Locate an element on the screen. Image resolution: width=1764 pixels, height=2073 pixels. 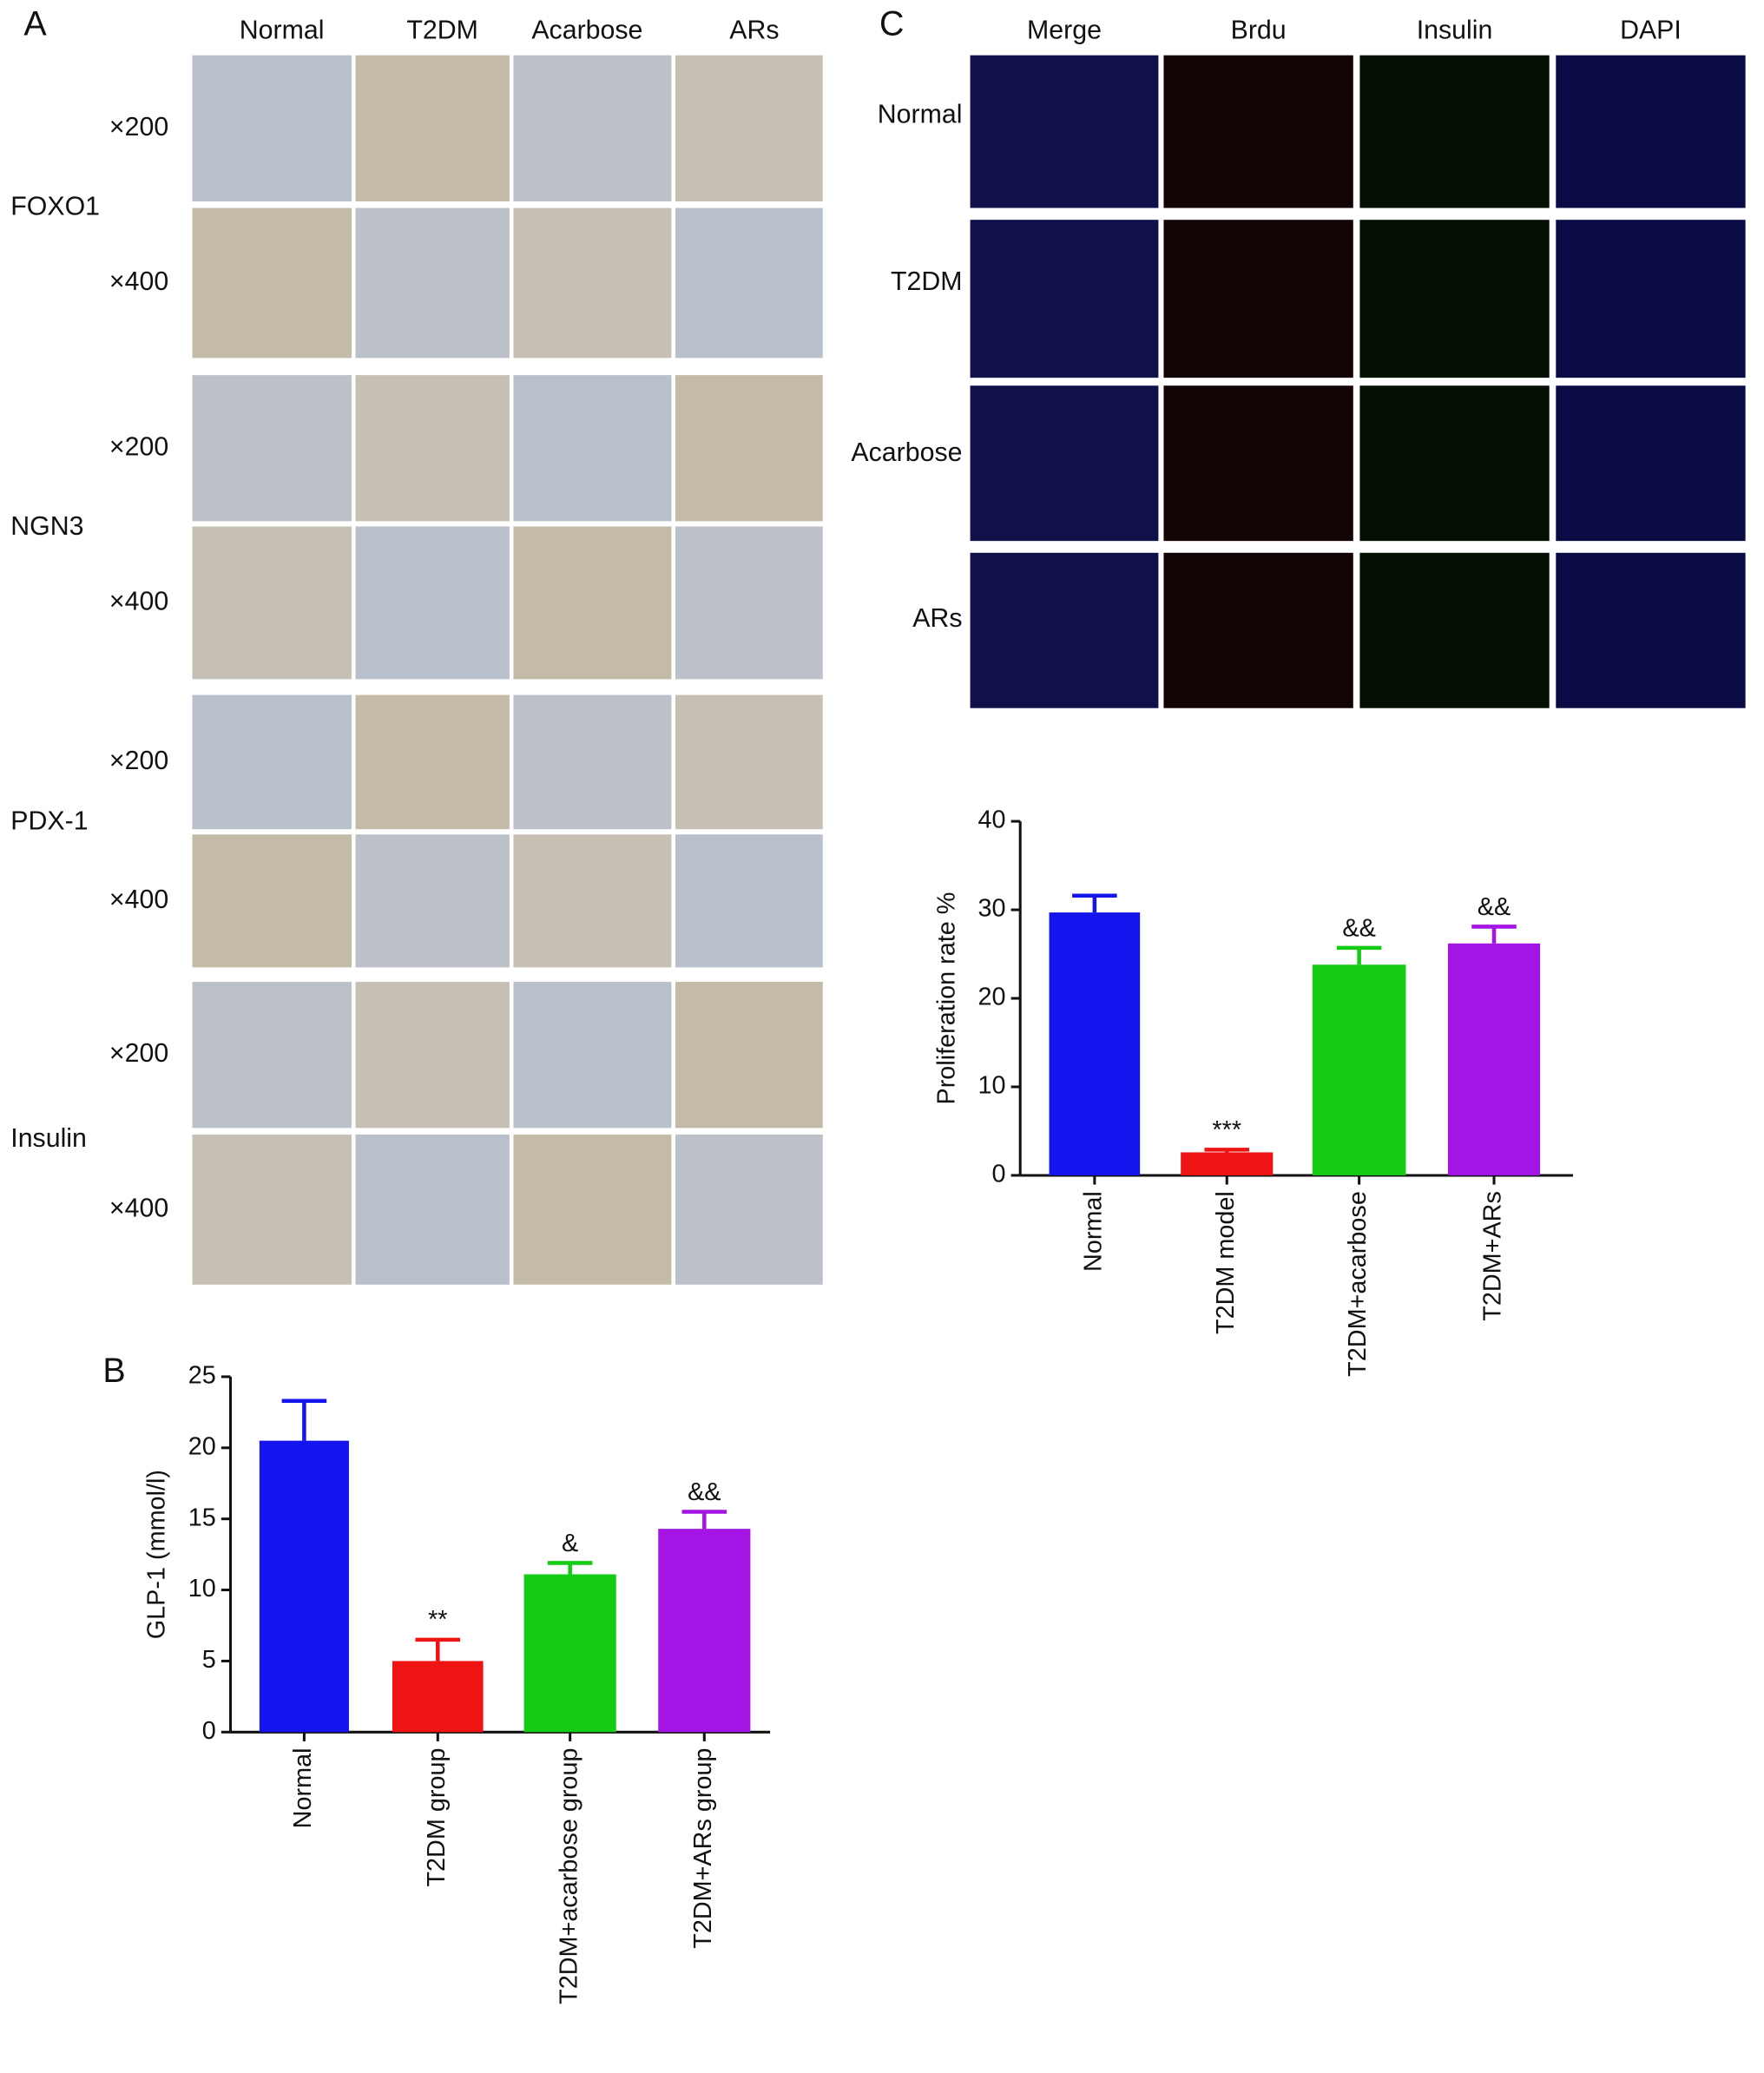
panel-label: B is located at coordinates (113, 1371).